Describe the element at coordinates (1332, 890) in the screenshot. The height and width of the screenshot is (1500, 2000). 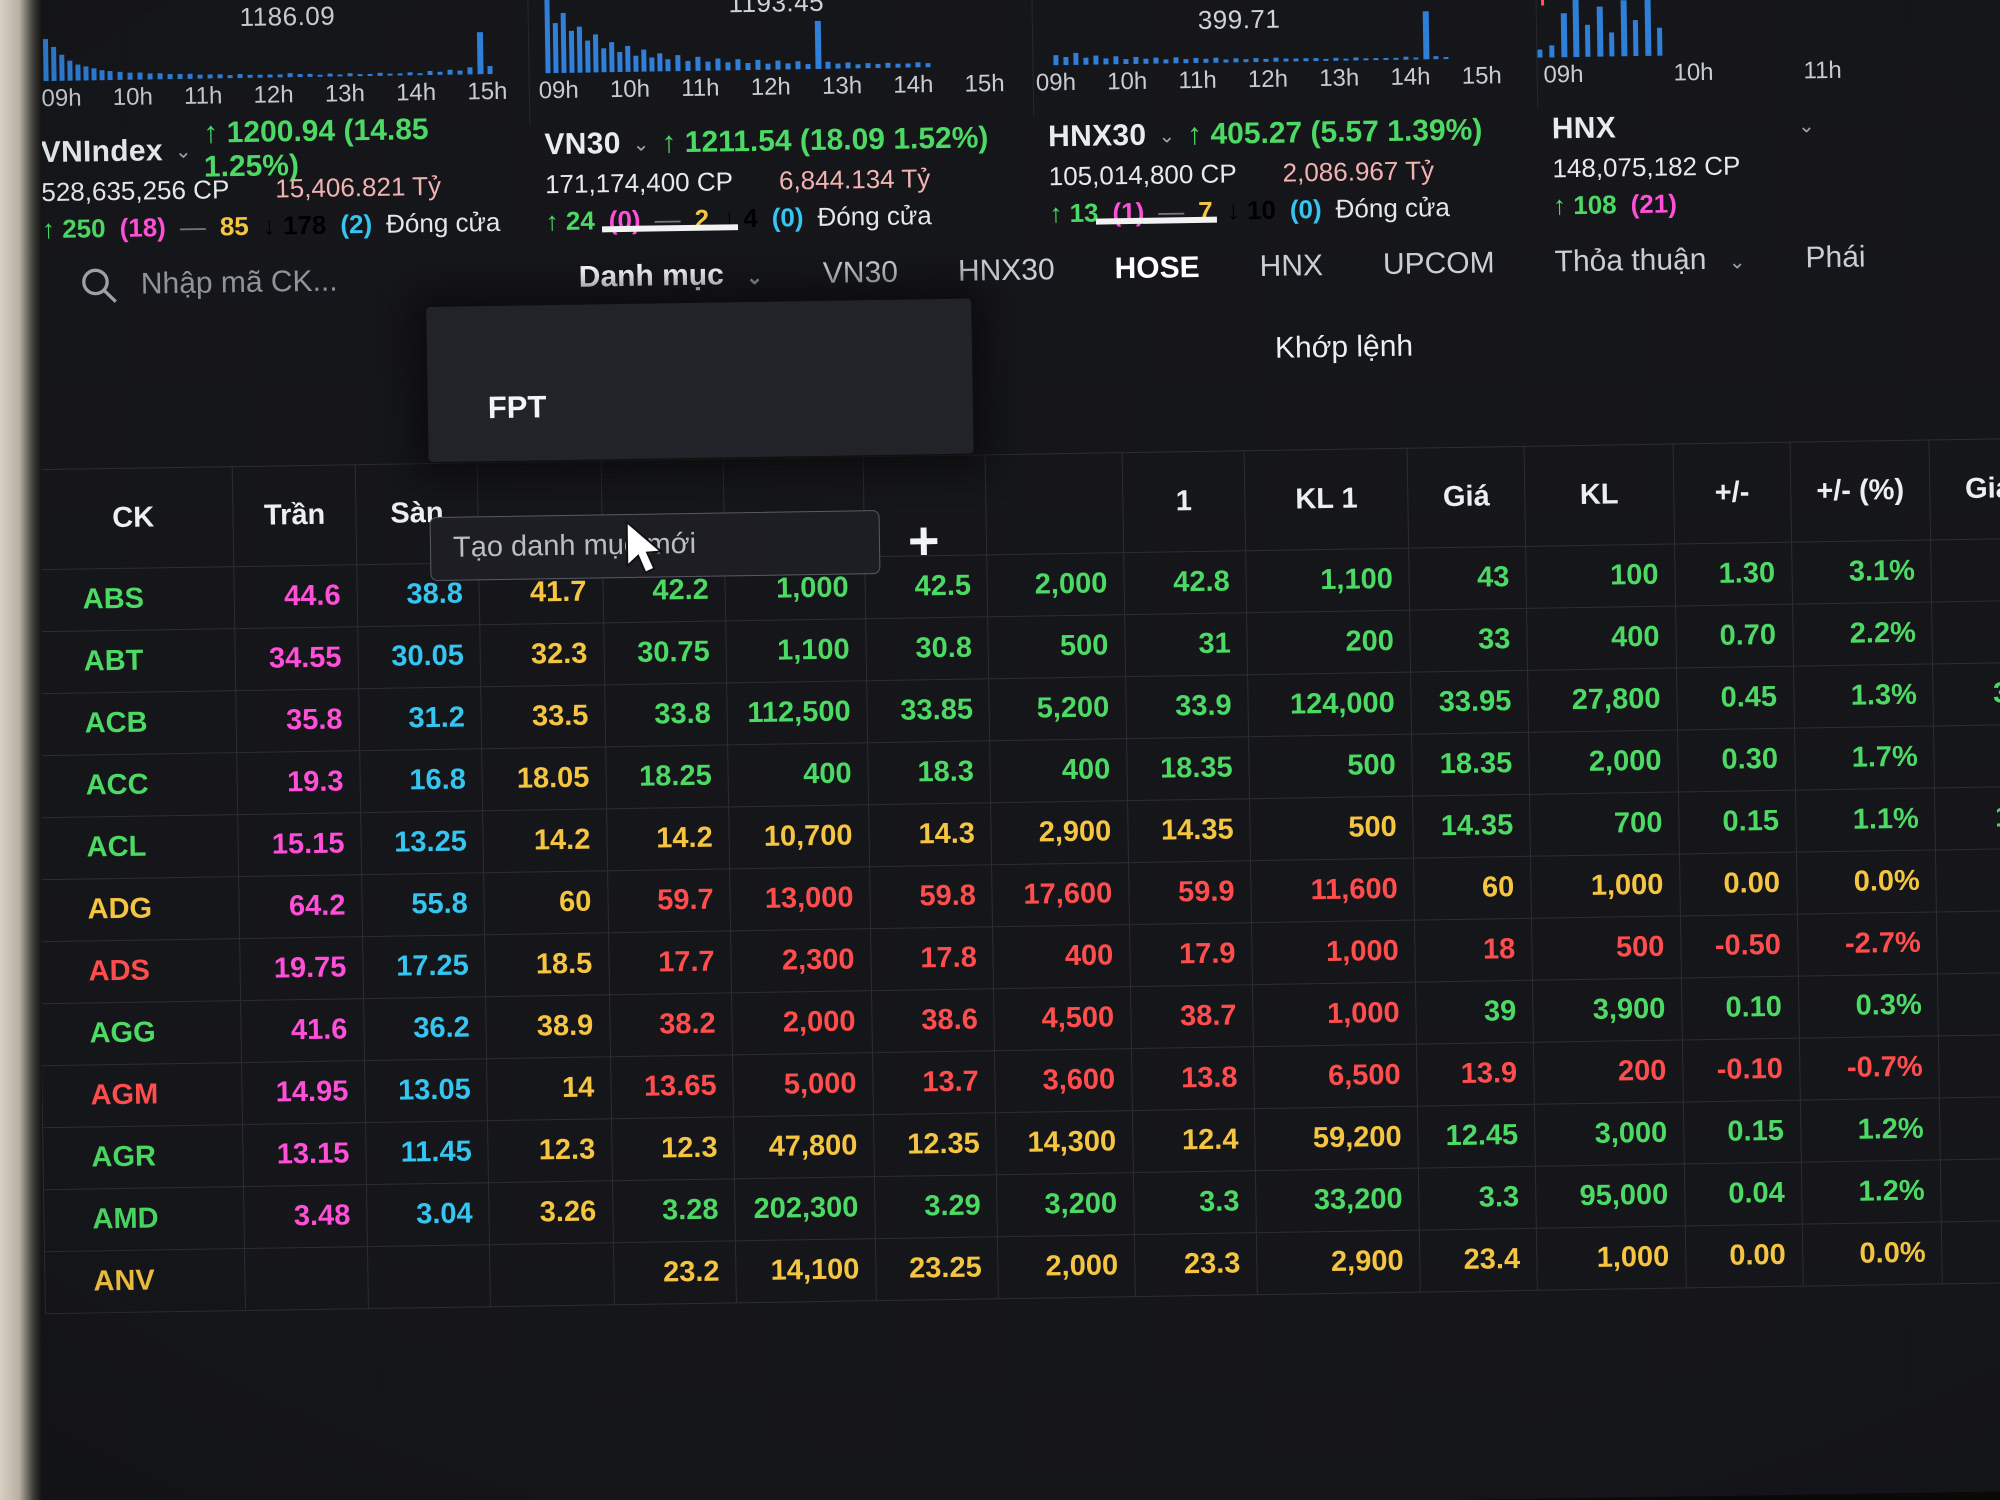
I see `cell-bid1-vol: 11,600` at that location.